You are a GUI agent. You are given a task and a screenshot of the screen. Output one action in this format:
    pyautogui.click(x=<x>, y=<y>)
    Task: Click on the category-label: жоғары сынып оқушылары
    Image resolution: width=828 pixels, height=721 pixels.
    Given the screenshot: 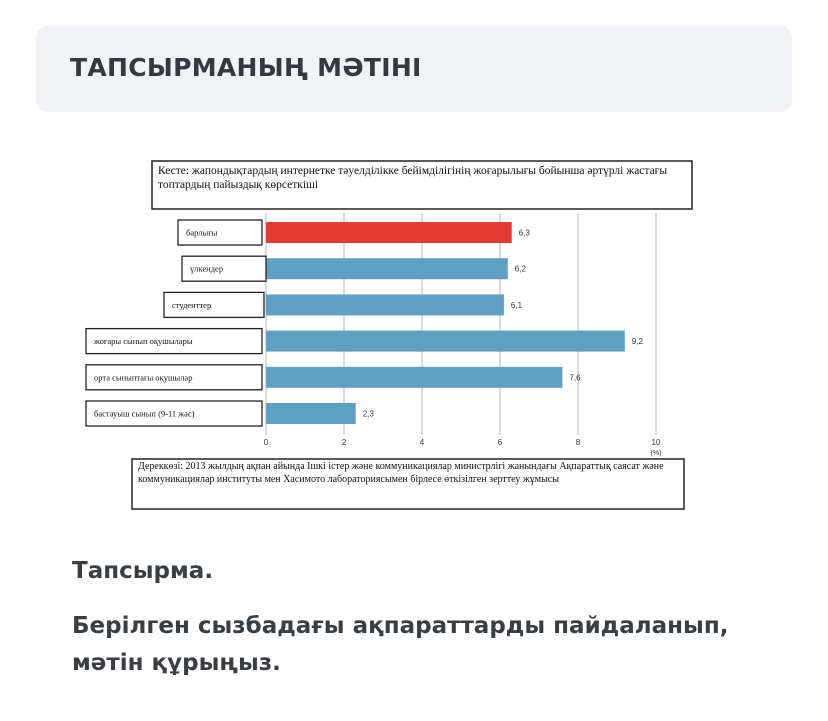 What is the action you would take?
    pyautogui.click(x=143, y=341)
    